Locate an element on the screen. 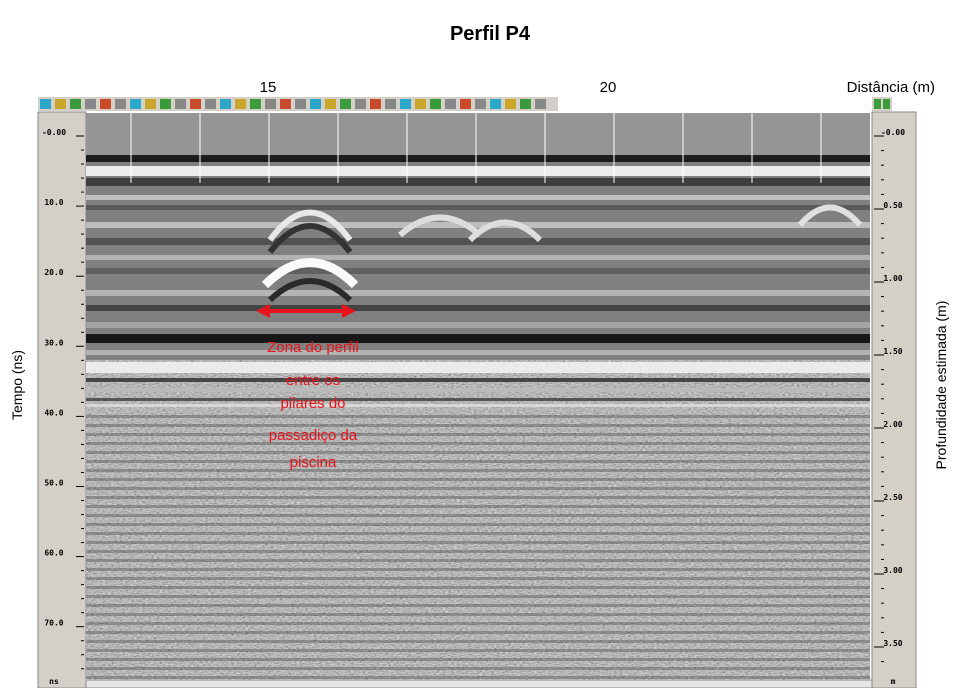  y-axis-label: Tempo (ns) is located at coordinates (17, 385).